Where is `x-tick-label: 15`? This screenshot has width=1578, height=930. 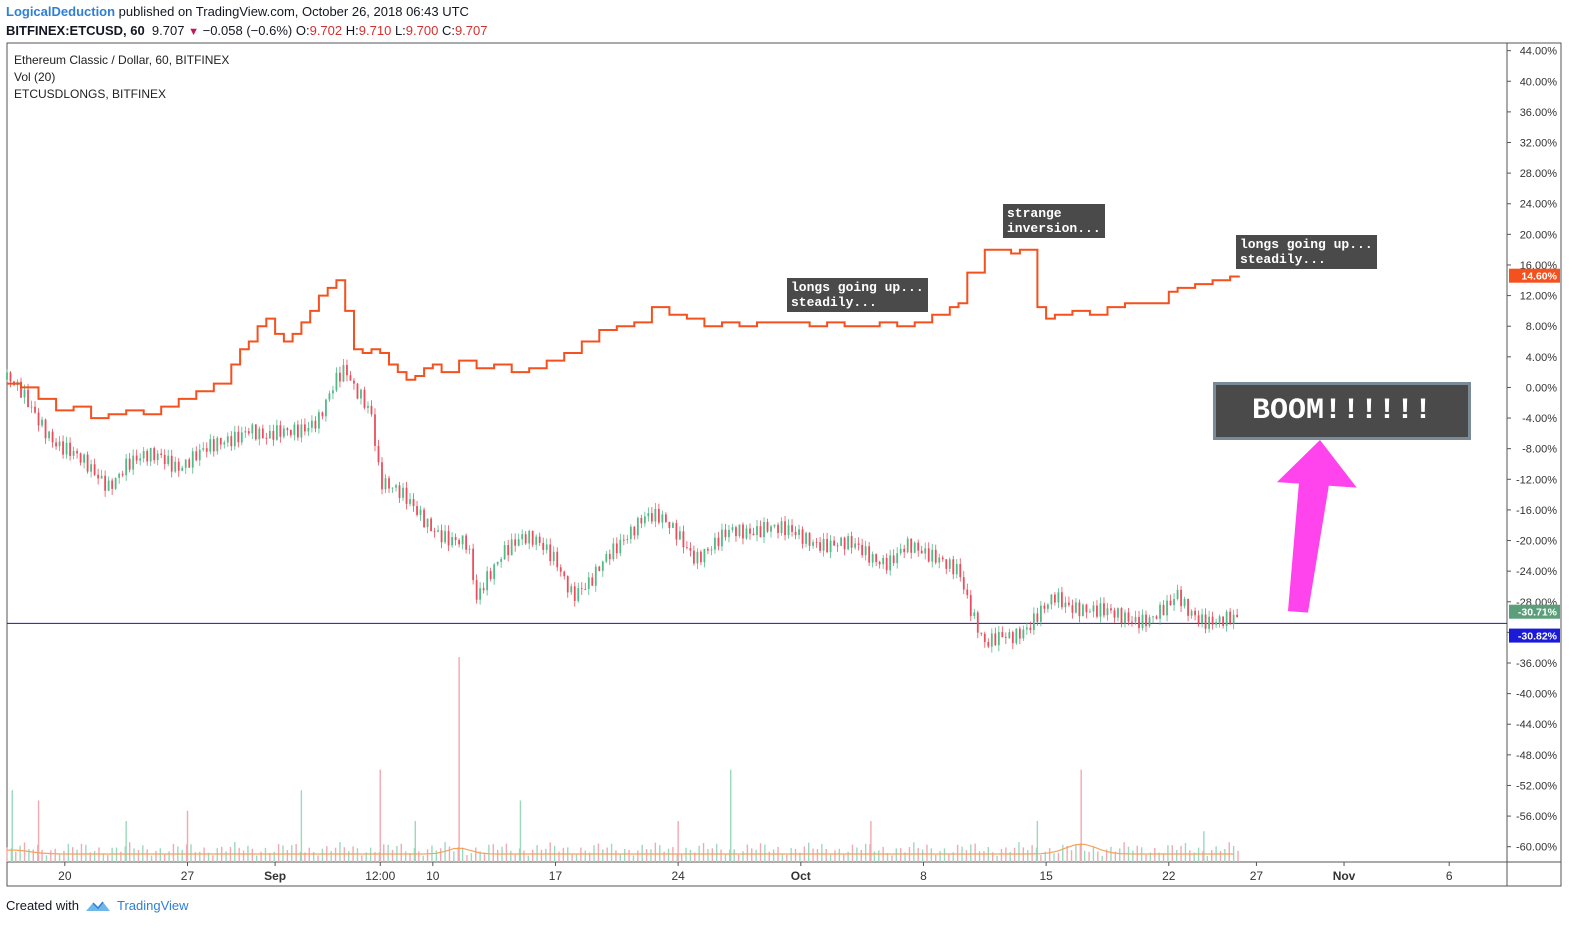
x-tick-label: 15 is located at coordinates (1046, 876).